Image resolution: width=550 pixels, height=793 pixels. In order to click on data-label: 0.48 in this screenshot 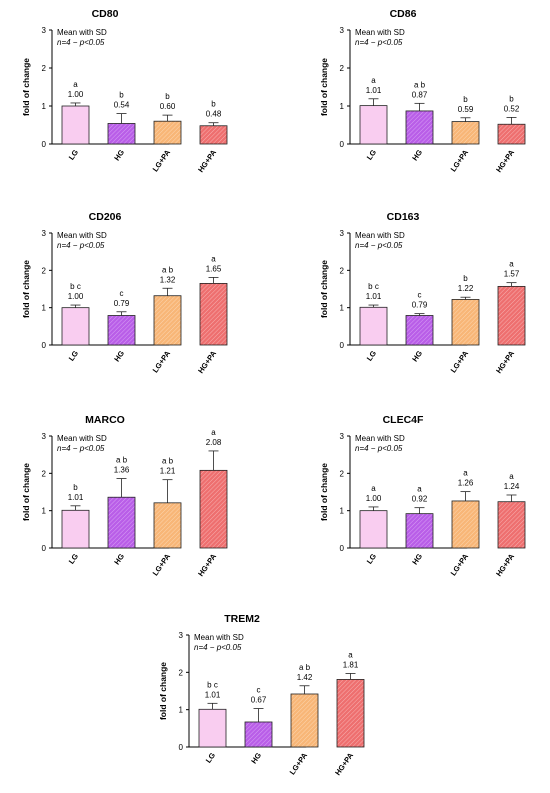, I will do `click(214, 114)`.